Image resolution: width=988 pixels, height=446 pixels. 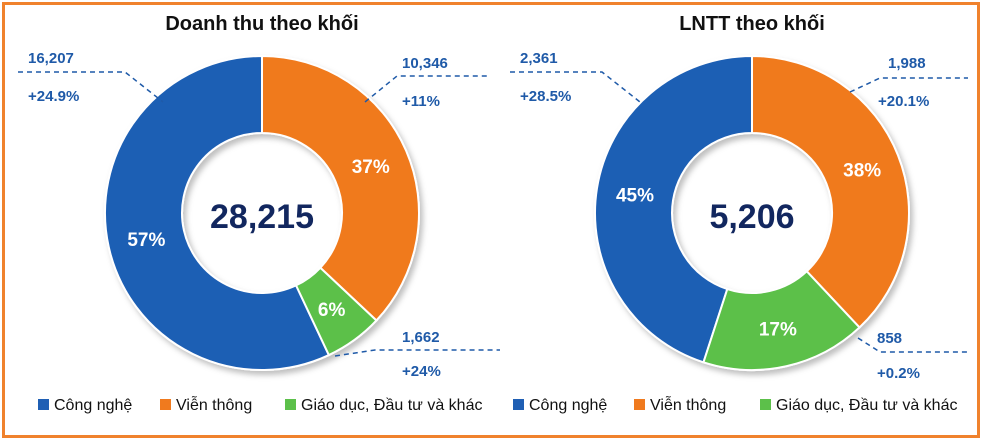 What do you see at coordinates (262, 217) in the screenshot?
I see `revenue-total: 28,215` at bounding box center [262, 217].